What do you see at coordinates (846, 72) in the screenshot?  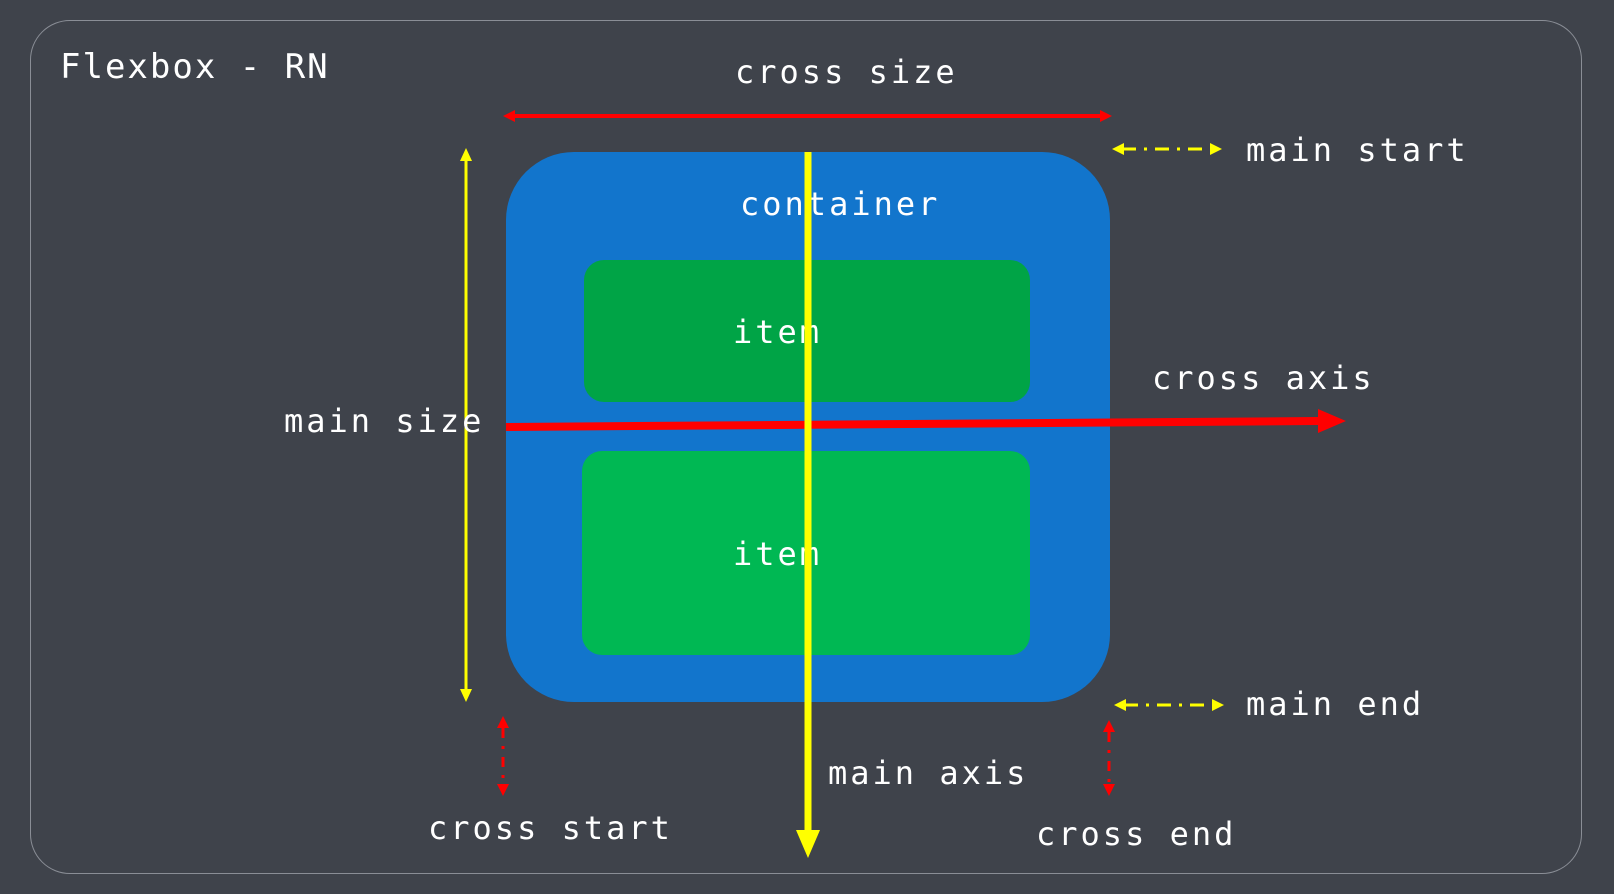 I see `cross-size-label: cross size` at bounding box center [846, 72].